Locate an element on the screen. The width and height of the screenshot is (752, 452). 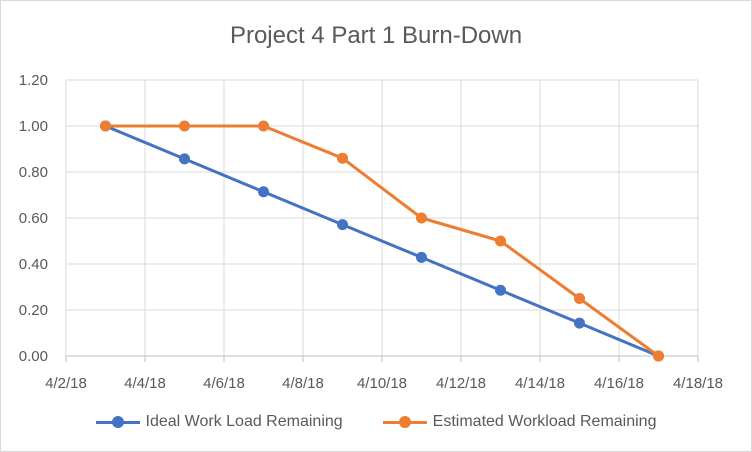
x-tick-label: 4/16/18 is located at coordinates (619, 383).